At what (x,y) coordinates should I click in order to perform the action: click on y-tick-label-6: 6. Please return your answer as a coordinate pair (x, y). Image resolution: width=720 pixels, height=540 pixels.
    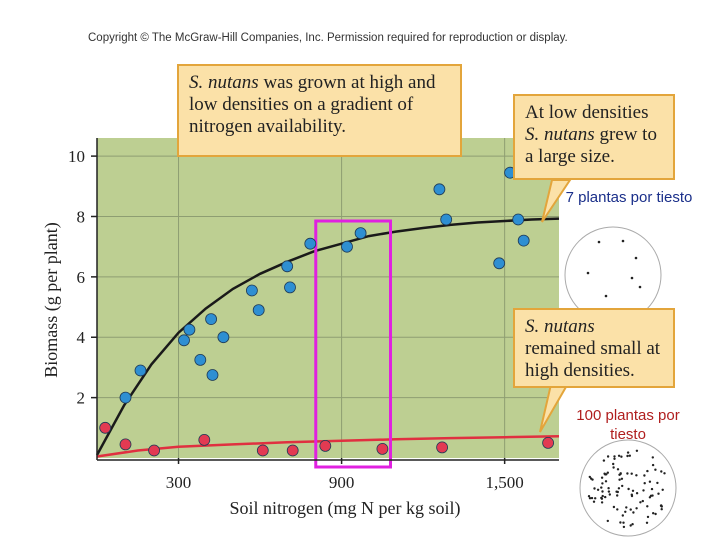
    Looking at the image, I should click on (81, 277).